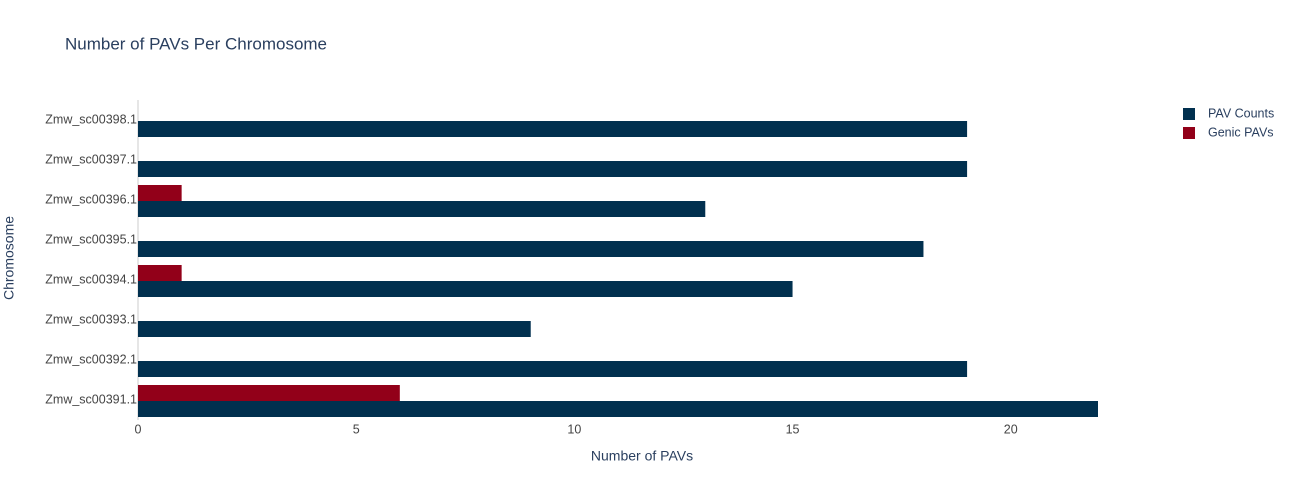 Image resolution: width=1295 pixels, height=500 pixels. I want to click on x-tick-label: 0, so click(138, 429).